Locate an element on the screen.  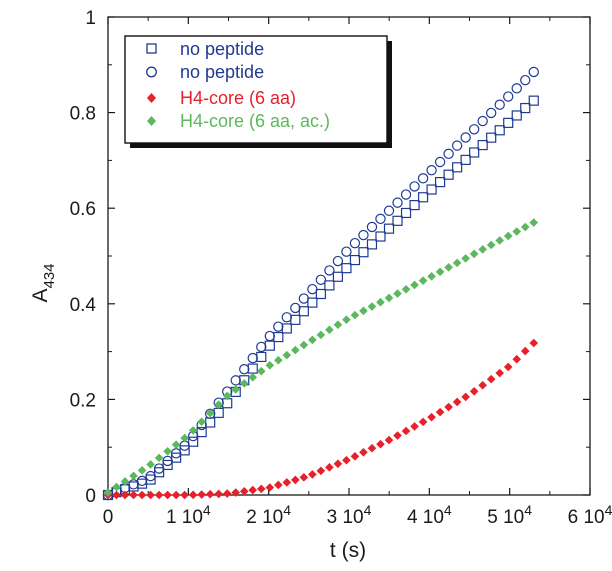
x-tick-label: 6 104 is located at coordinates (590, 515).